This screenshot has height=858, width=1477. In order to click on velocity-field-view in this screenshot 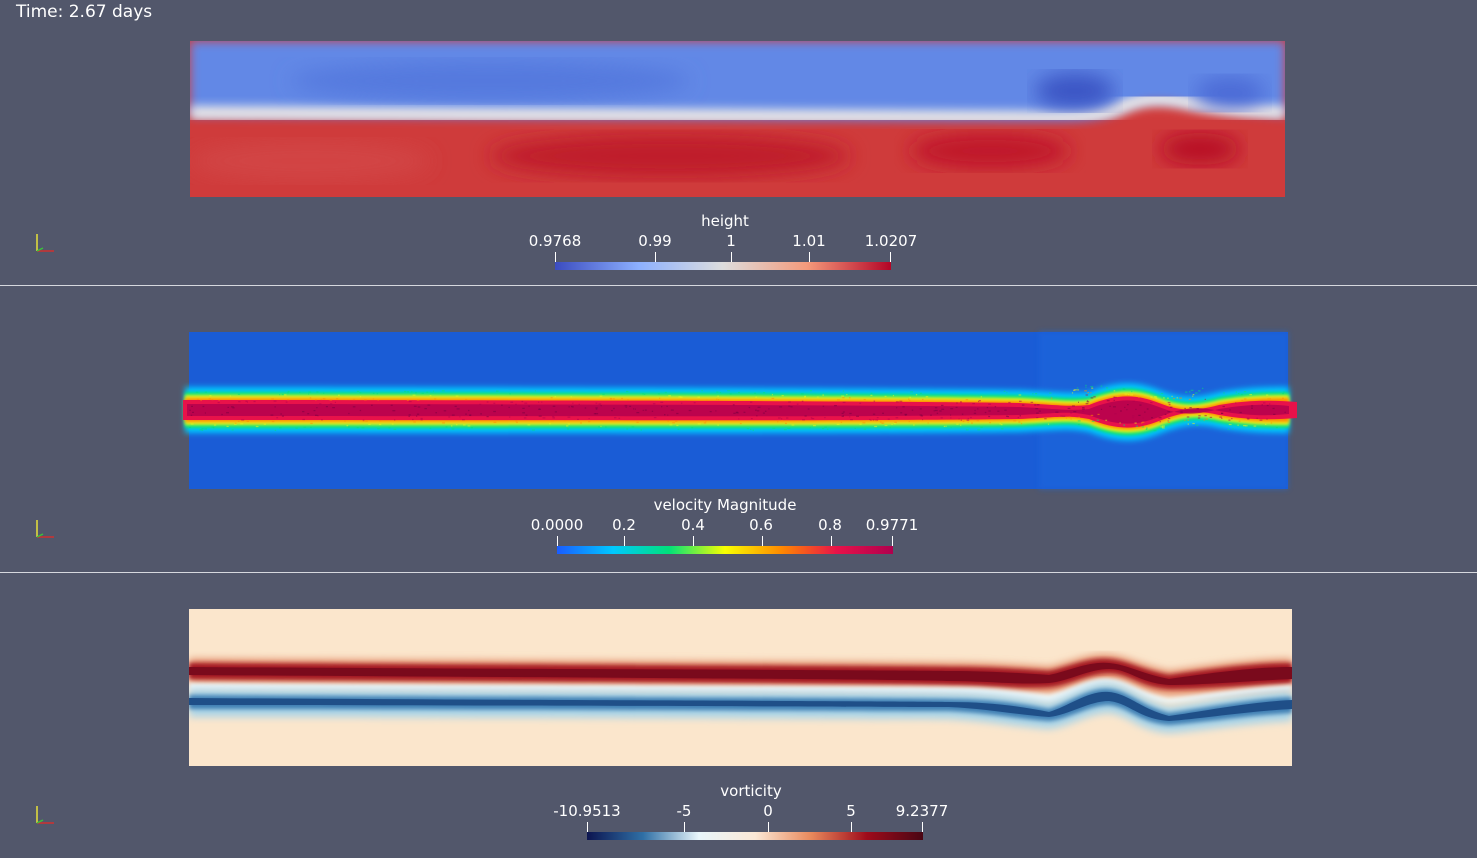, I will do `click(740, 410)`.